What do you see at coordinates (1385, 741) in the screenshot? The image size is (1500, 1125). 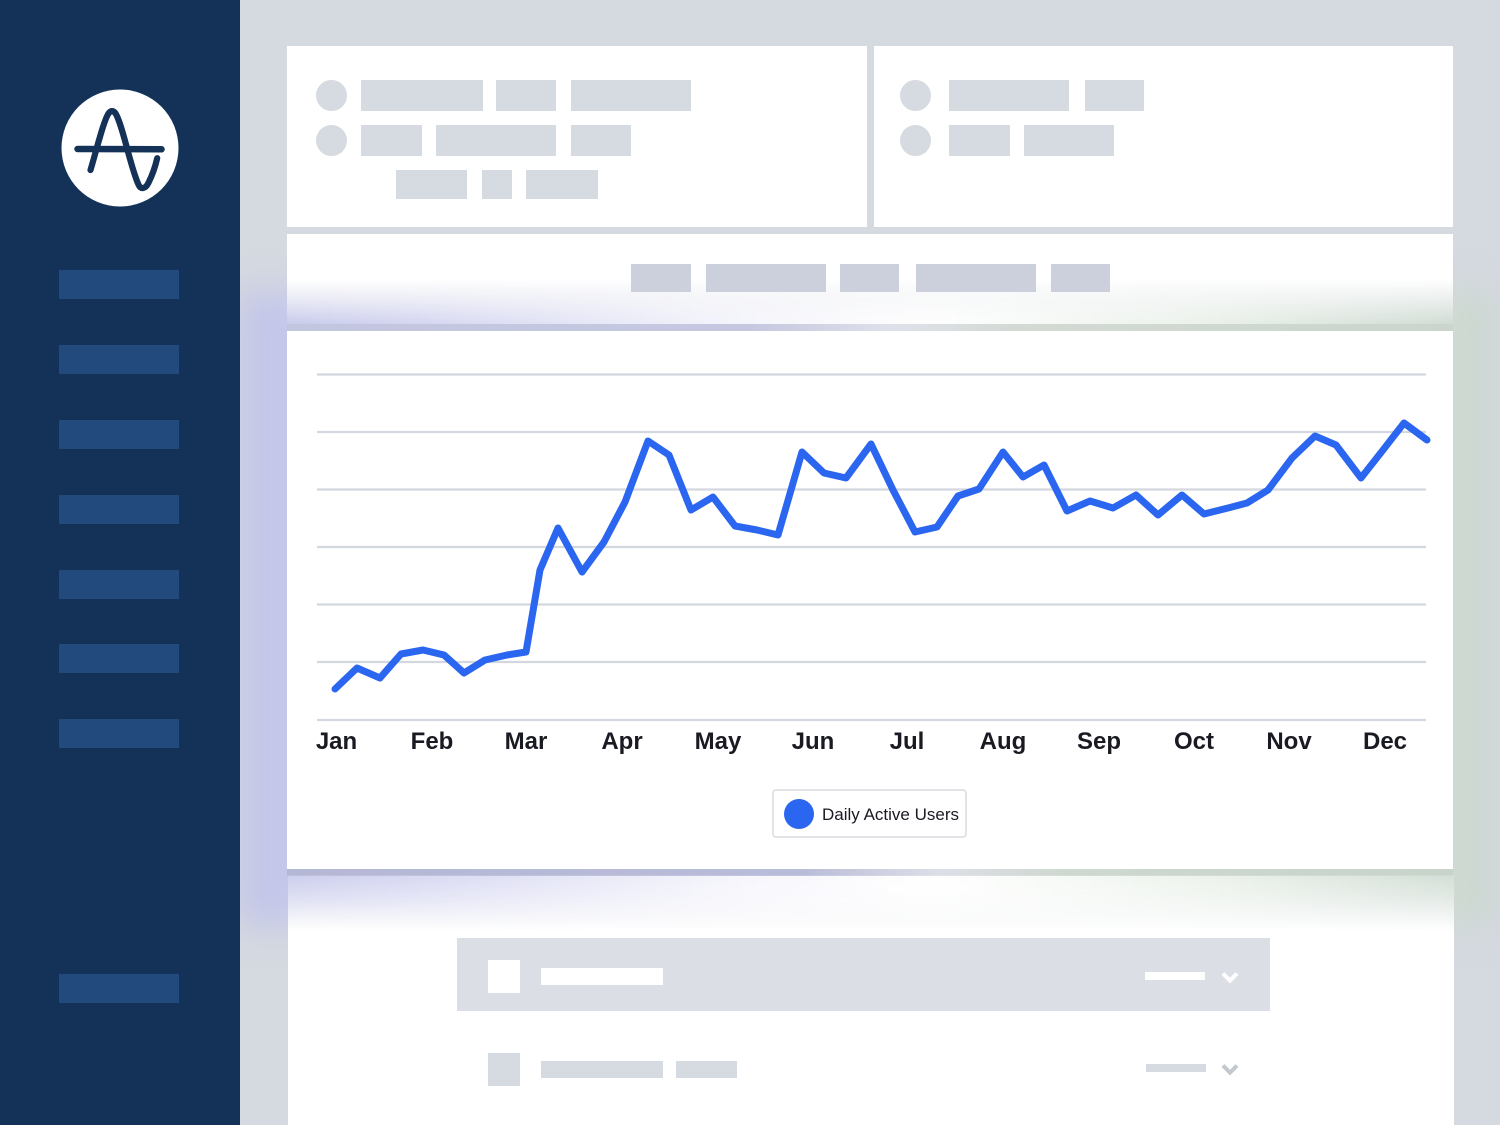 I see `svg-text: Dec` at bounding box center [1385, 741].